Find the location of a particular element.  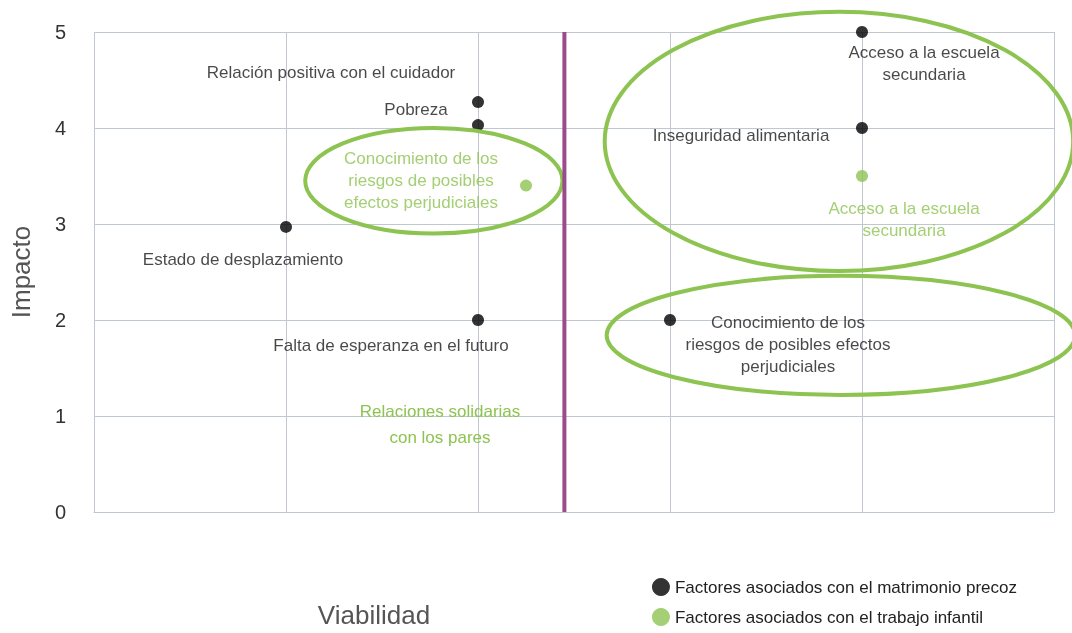

legend-label: Factores asociados con el matrimonio precoz is located at coordinates (845, 587).